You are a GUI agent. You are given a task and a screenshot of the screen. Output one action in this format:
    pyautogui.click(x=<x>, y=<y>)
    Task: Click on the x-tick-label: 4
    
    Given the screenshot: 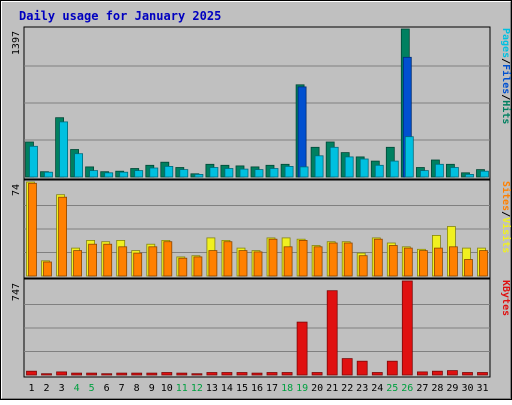 What is the action you would take?
    pyautogui.click(x=77, y=388)
    